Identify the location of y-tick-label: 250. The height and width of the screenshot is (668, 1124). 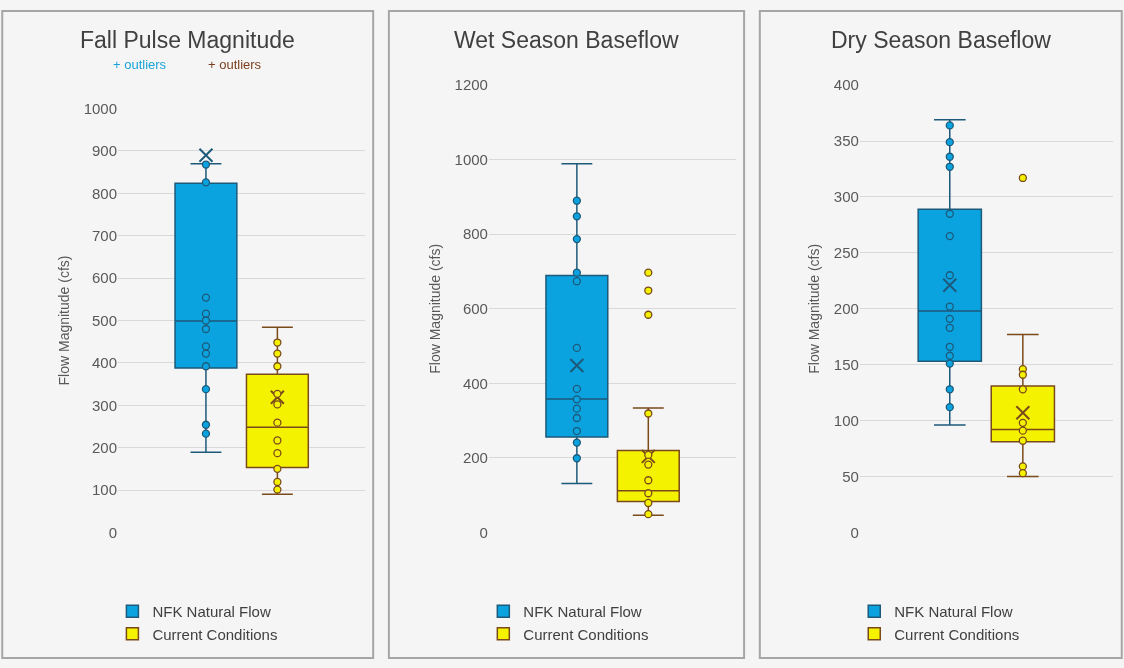
(846, 253).